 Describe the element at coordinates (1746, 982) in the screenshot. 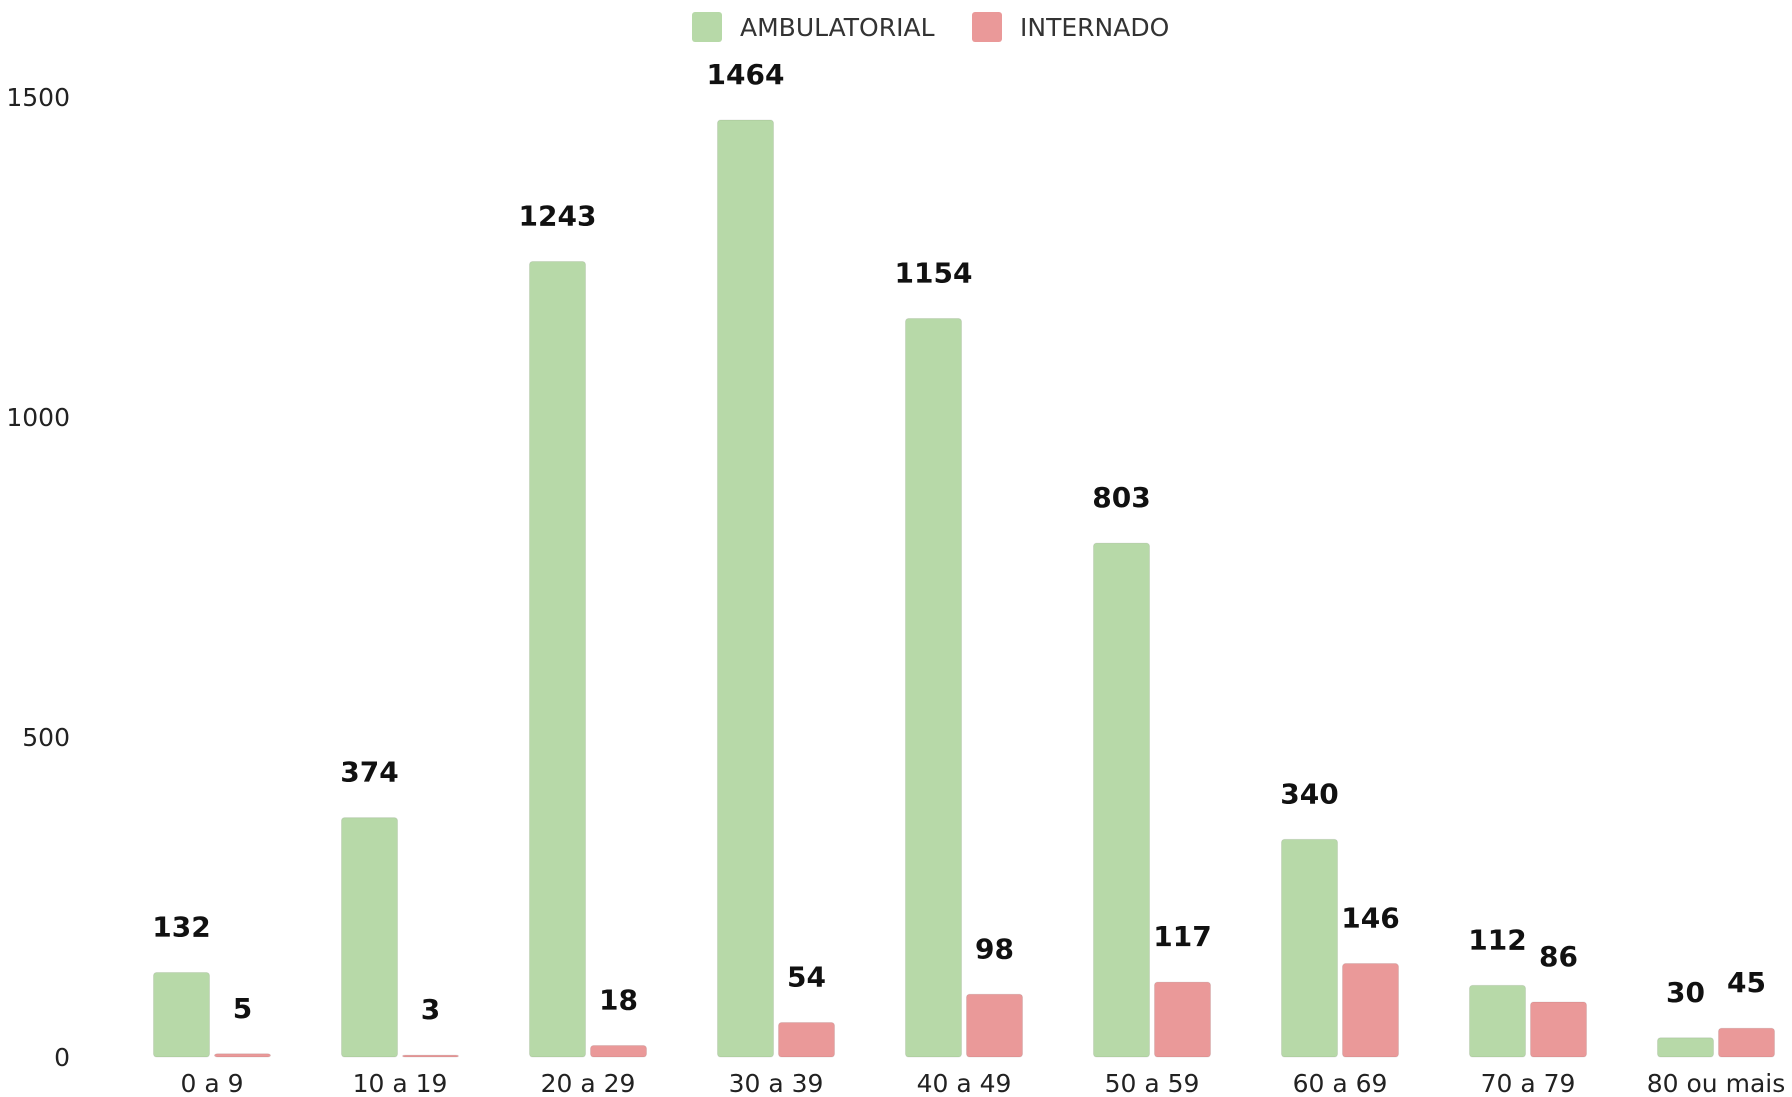

I see `data-label-1-8: 45` at that location.